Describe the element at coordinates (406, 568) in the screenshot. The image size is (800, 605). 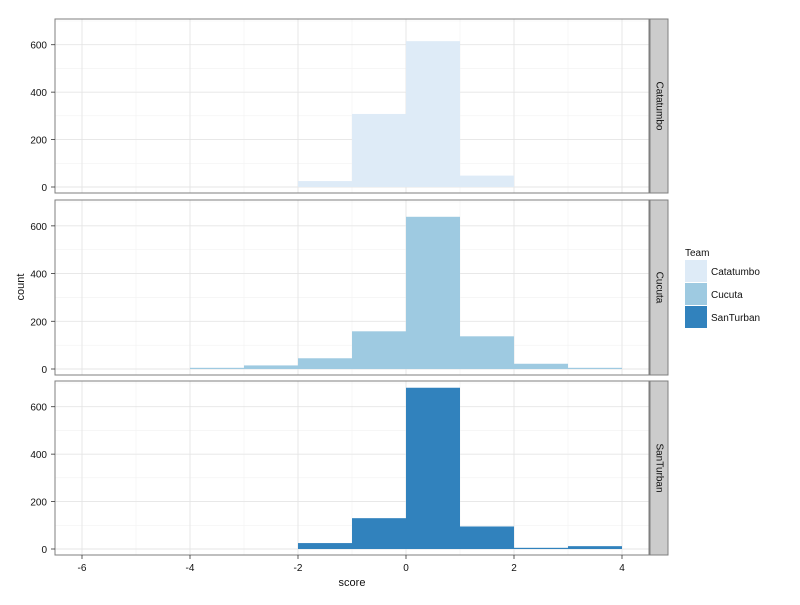
I see `x-tick-label: 0` at that location.